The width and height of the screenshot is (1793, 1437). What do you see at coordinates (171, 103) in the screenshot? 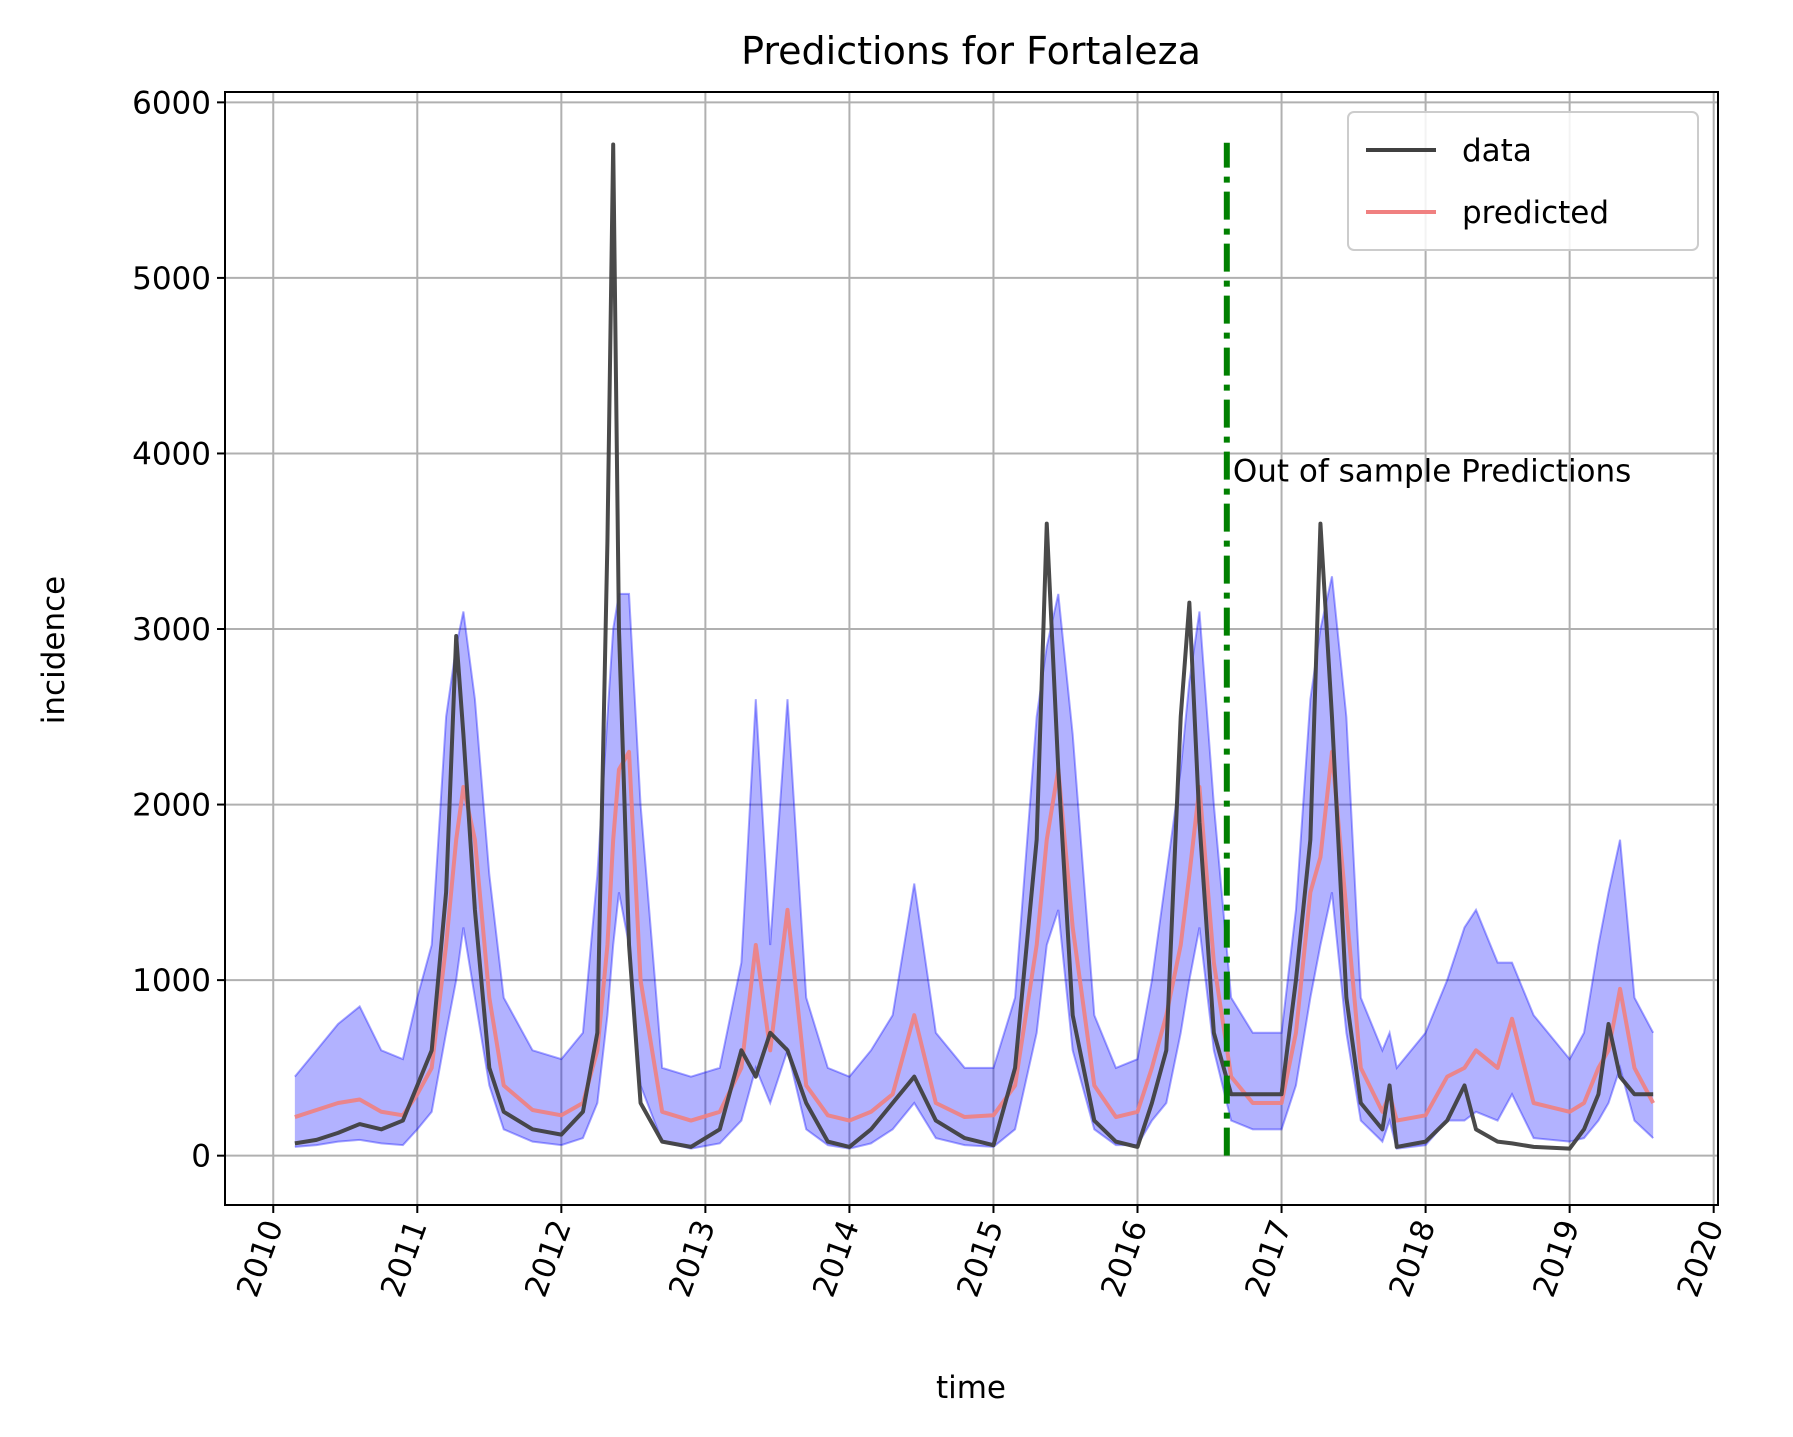
I see `y-tick-label: 6000` at bounding box center [171, 103].